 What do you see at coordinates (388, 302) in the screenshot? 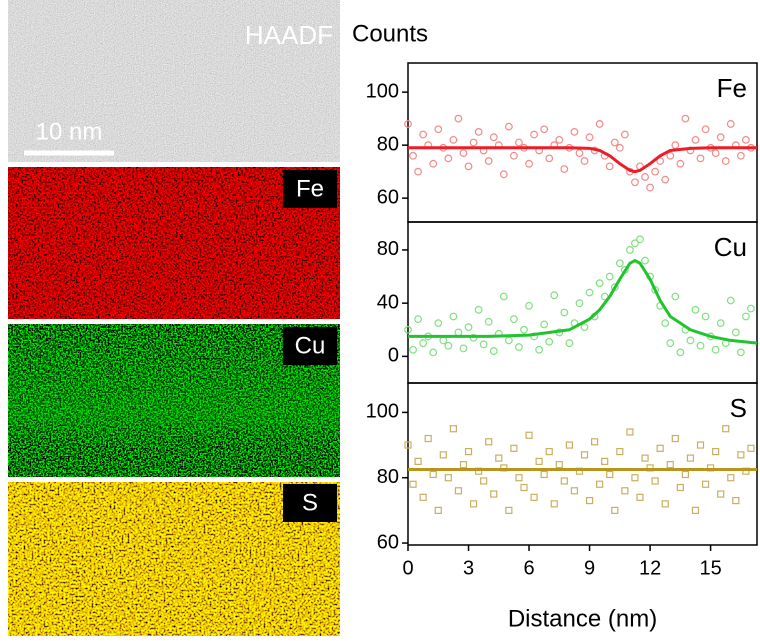
I see `y-tick-label: 40` at bounding box center [388, 302].